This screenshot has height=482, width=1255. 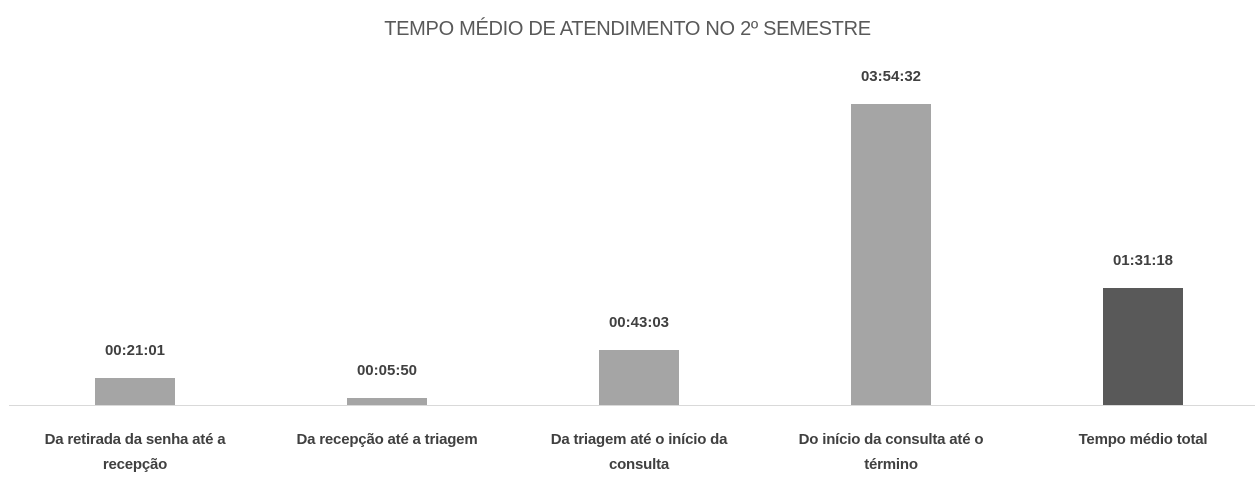 What do you see at coordinates (639, 322) in the screenshot?
I see `data-label: 00:43:03` at bounding box center [639, 322].